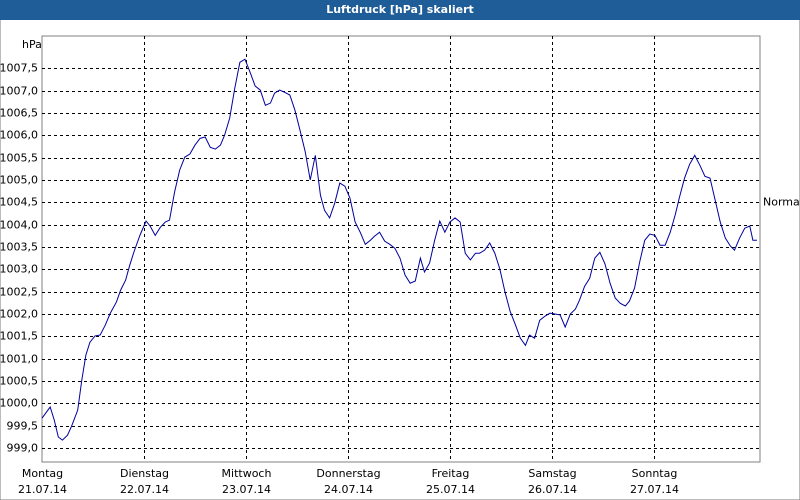 Image resolution: width=800 pixels, height=500 pixels. Describe the element at coordinates (144, 473) in the screenshot. I see `x-tick-label: Dienstag` at that location.